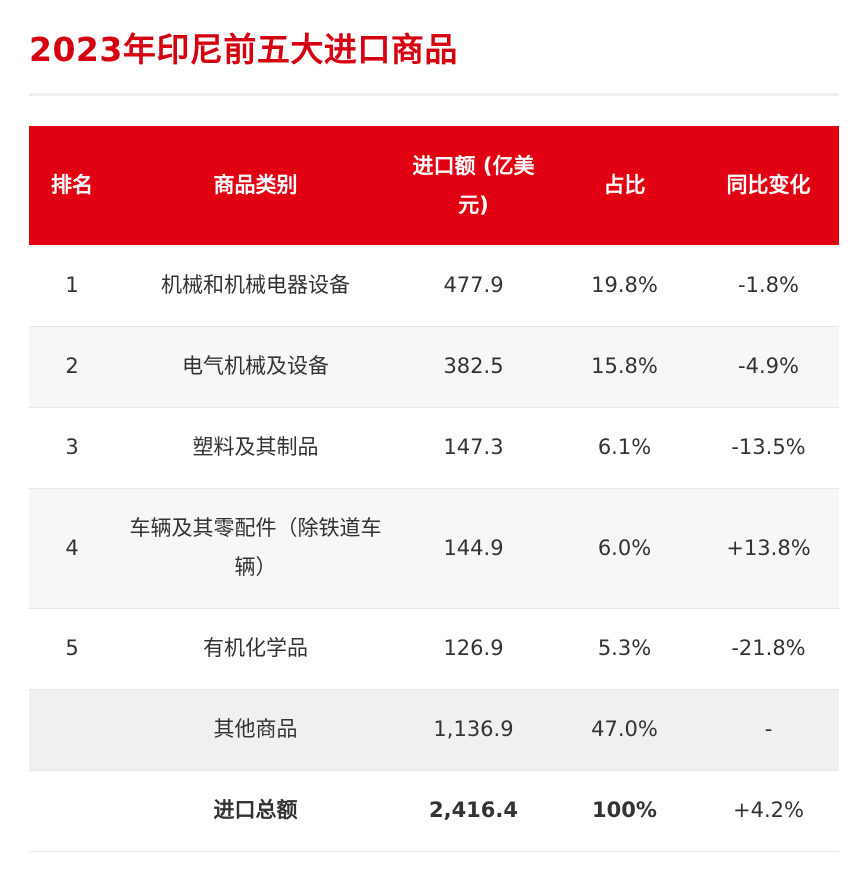  What do you see at coordinates (473, 286) in the screenshot?
I see `value-cell: 477.9` at bounding box center [473, 286].